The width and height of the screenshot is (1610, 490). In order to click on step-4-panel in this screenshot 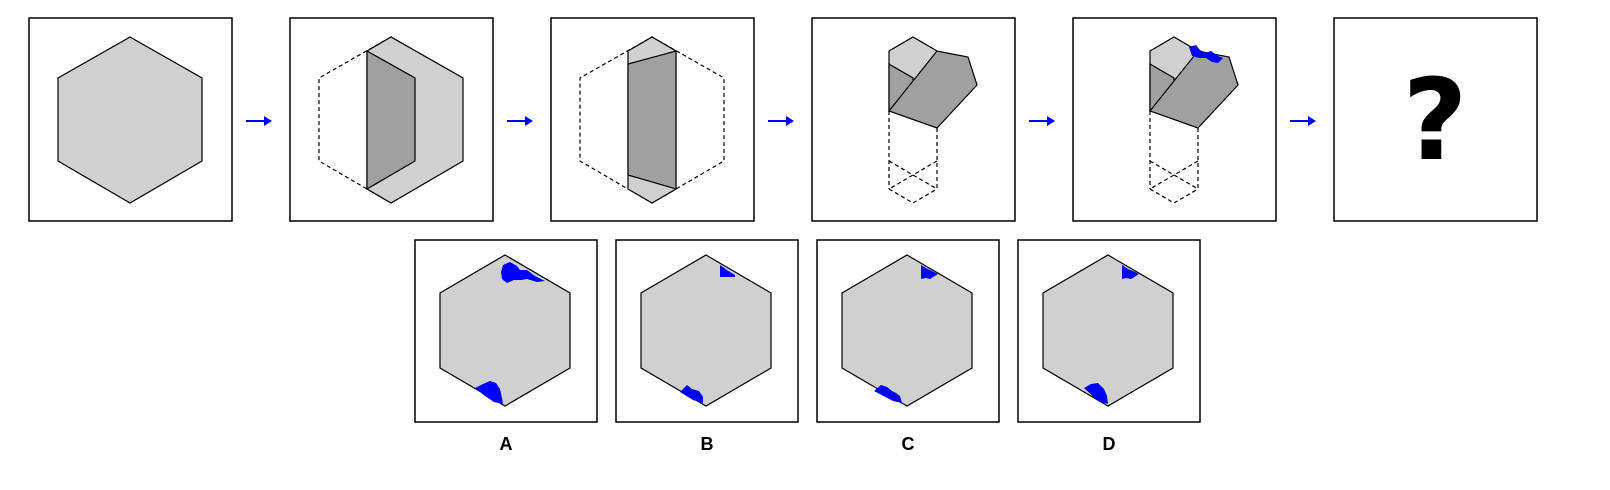, I will do `click(913, 119)`.